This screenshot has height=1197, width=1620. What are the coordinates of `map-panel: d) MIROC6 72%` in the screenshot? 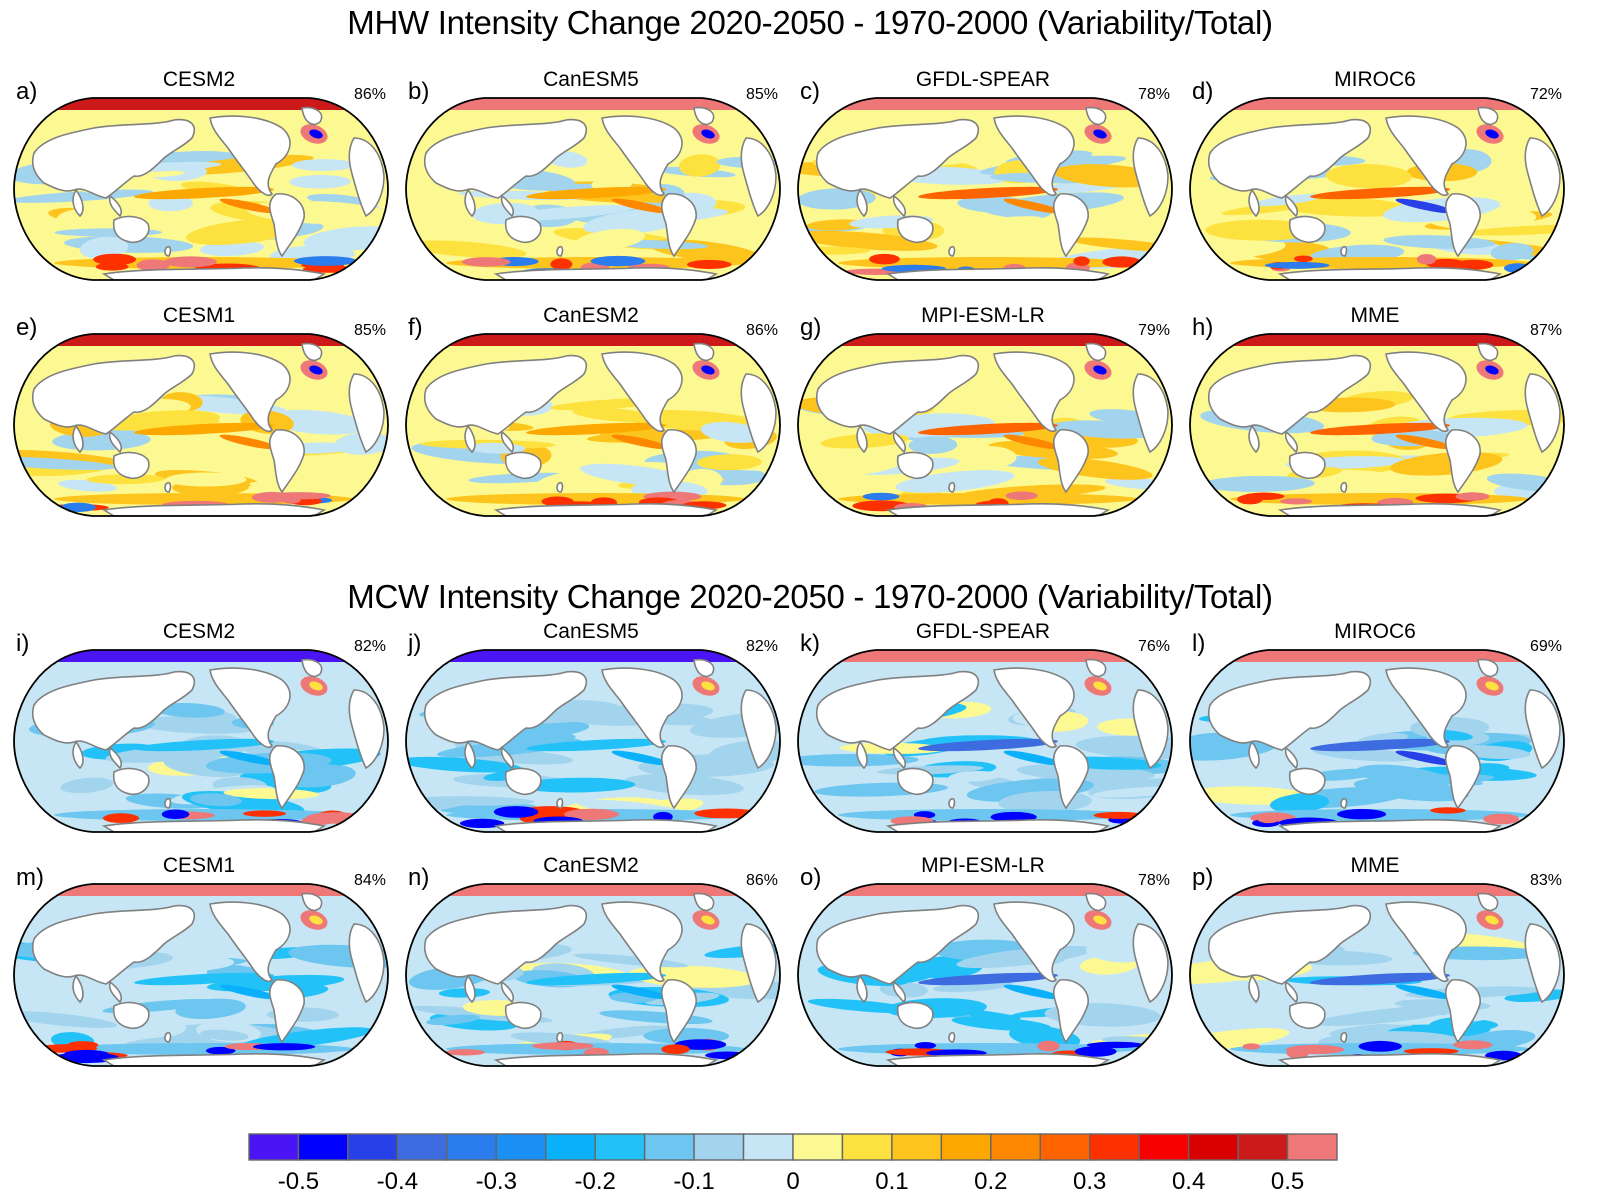 It's located at (1375, 180).